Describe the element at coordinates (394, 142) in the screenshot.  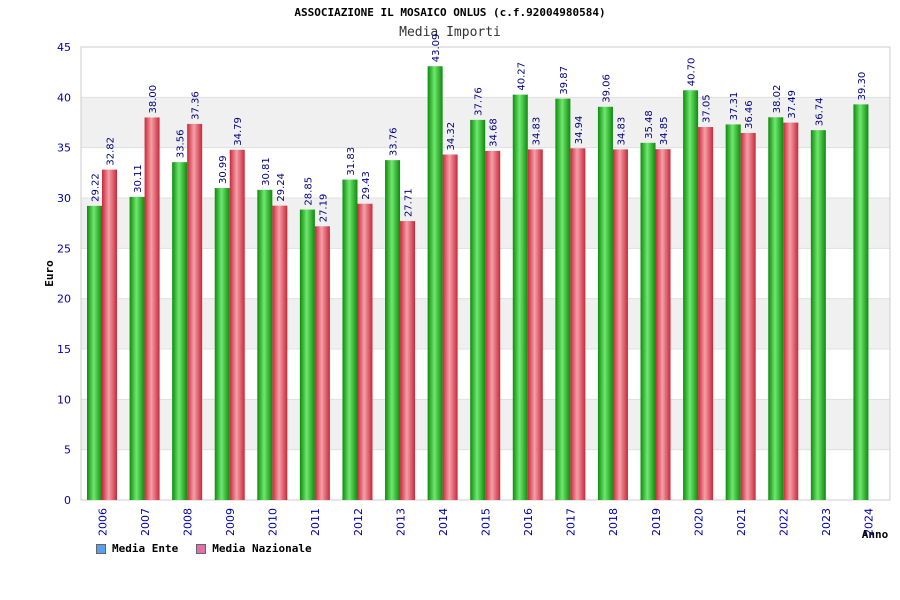
I see `data-label-ente-2013: 33.76` at that location.